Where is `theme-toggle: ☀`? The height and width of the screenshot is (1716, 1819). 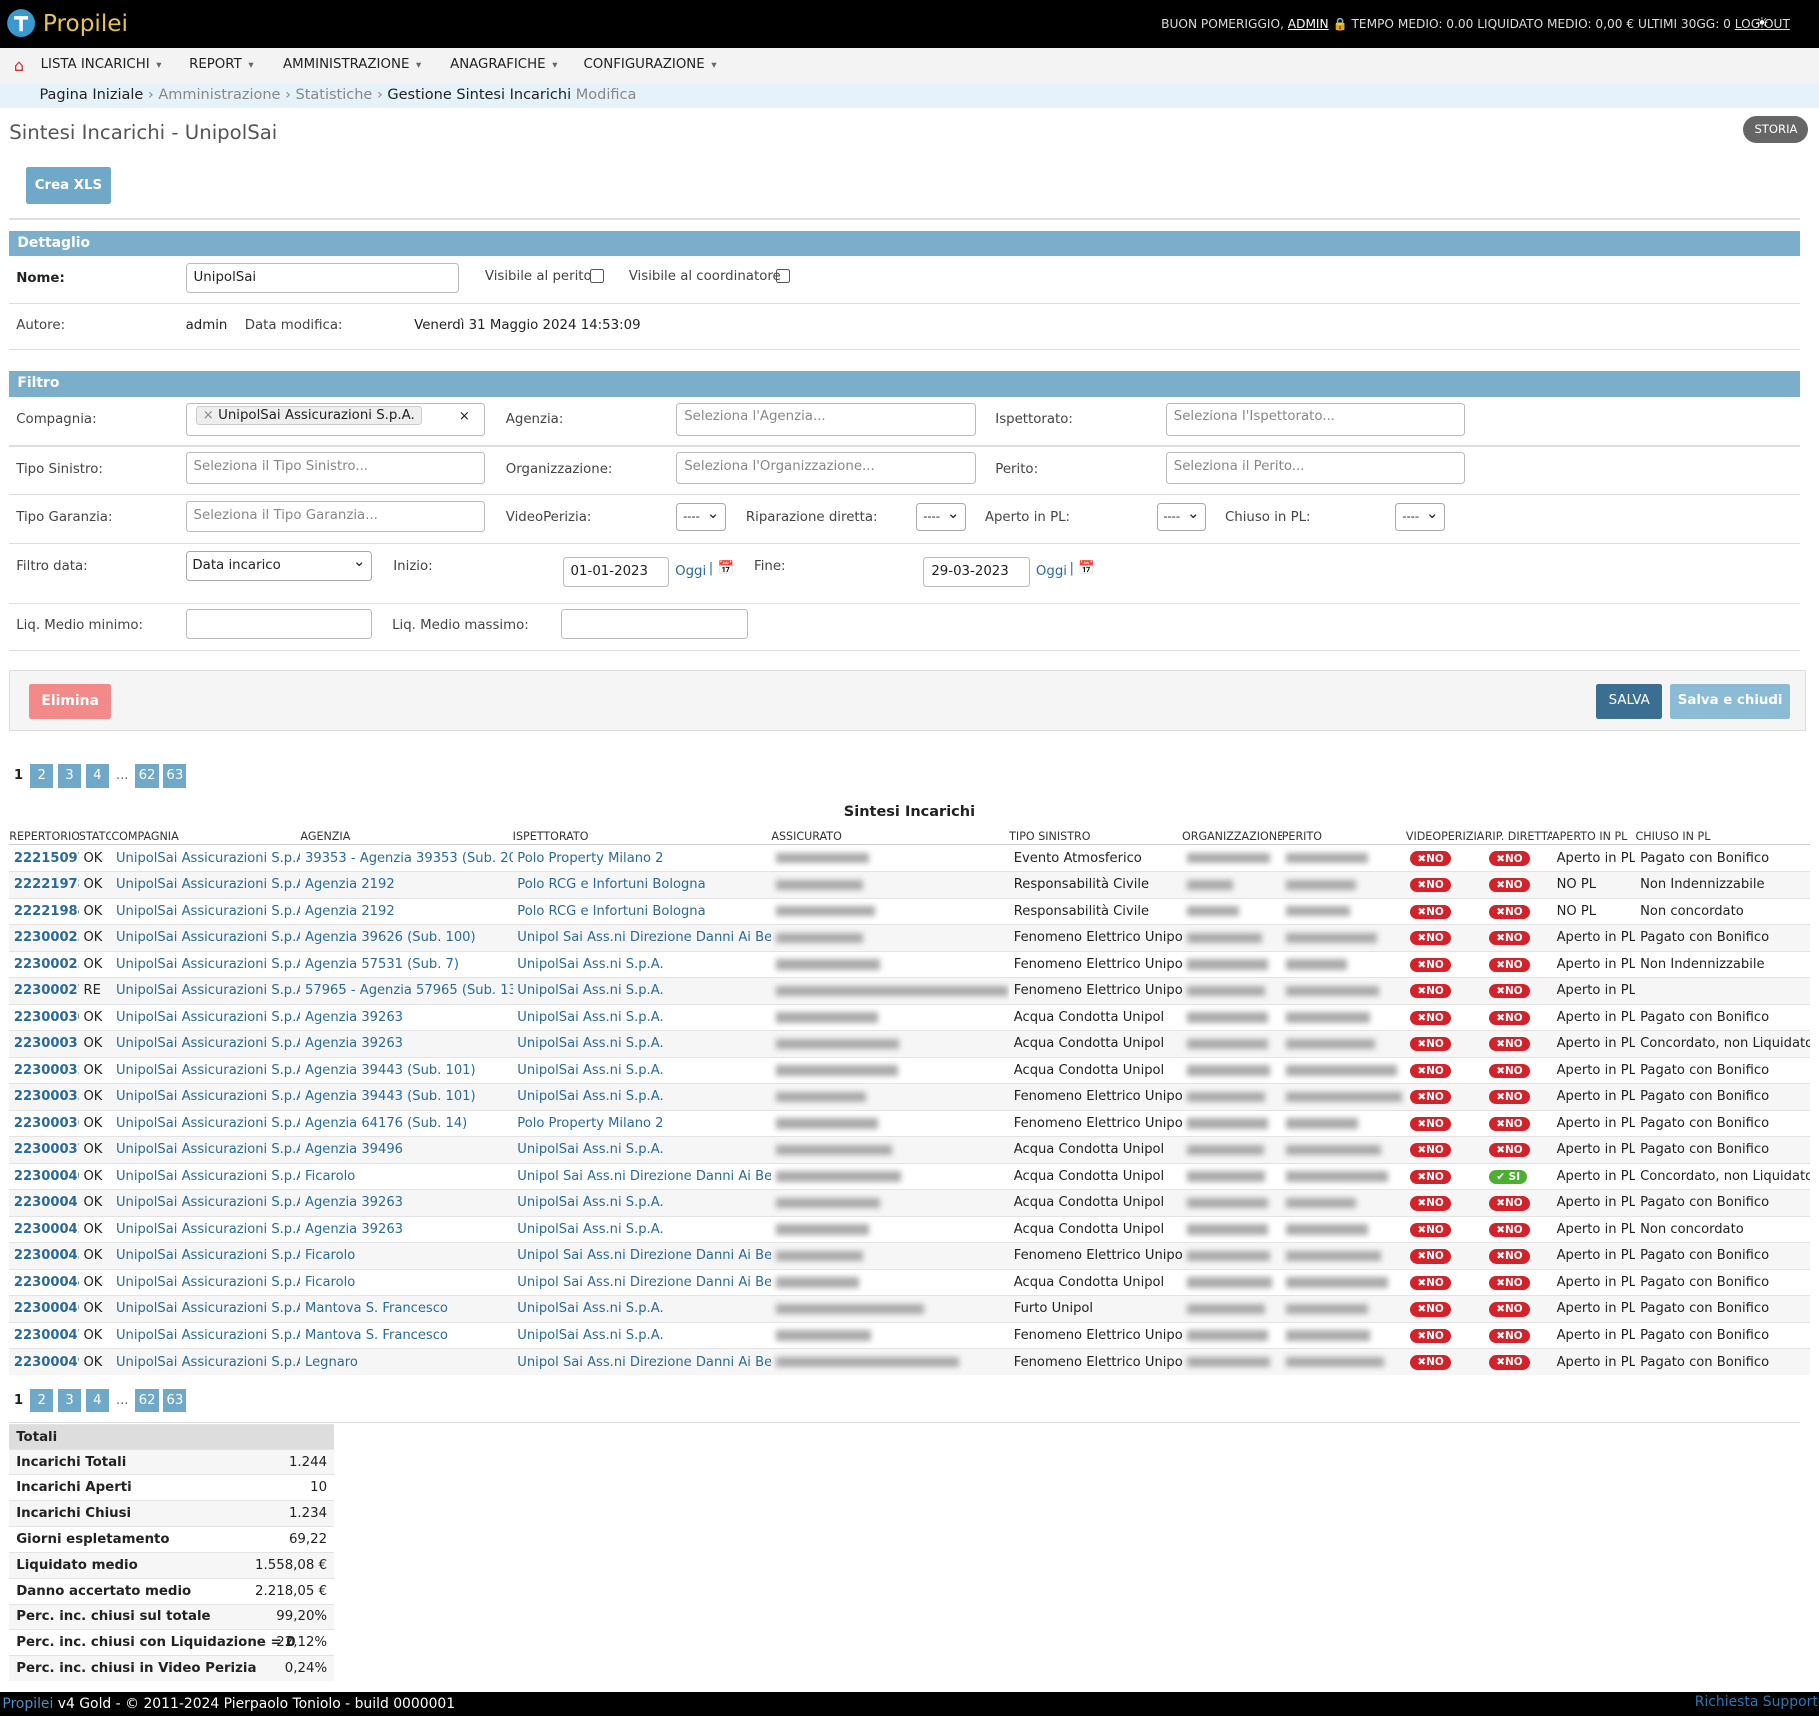
theme-toggle: ☀ is located at coordinates (1762, 22).